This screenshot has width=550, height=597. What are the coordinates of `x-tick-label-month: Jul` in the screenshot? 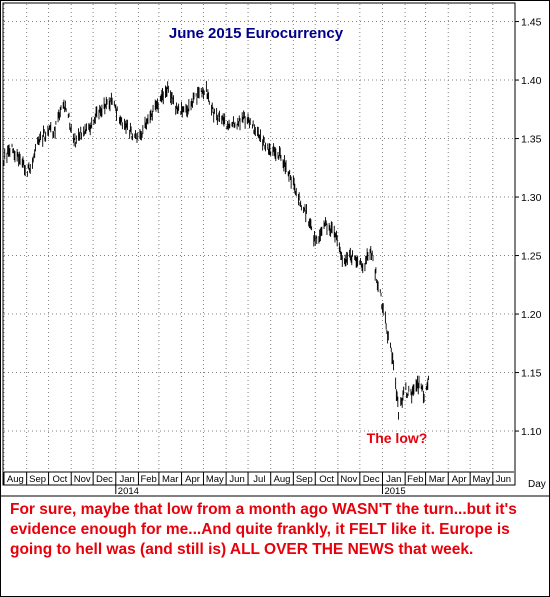 It's located at (259, 479).